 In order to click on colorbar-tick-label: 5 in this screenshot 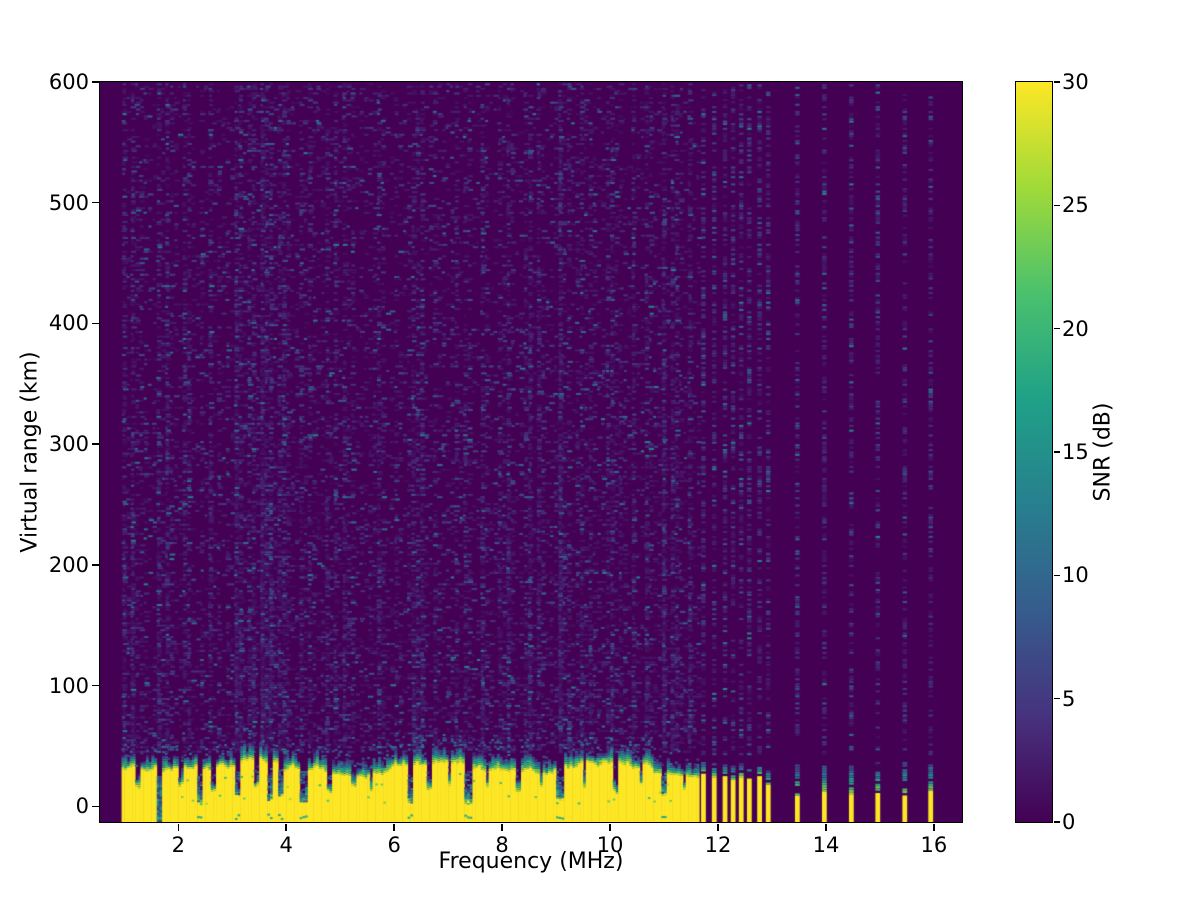, I will do `click(1069, 698)`.